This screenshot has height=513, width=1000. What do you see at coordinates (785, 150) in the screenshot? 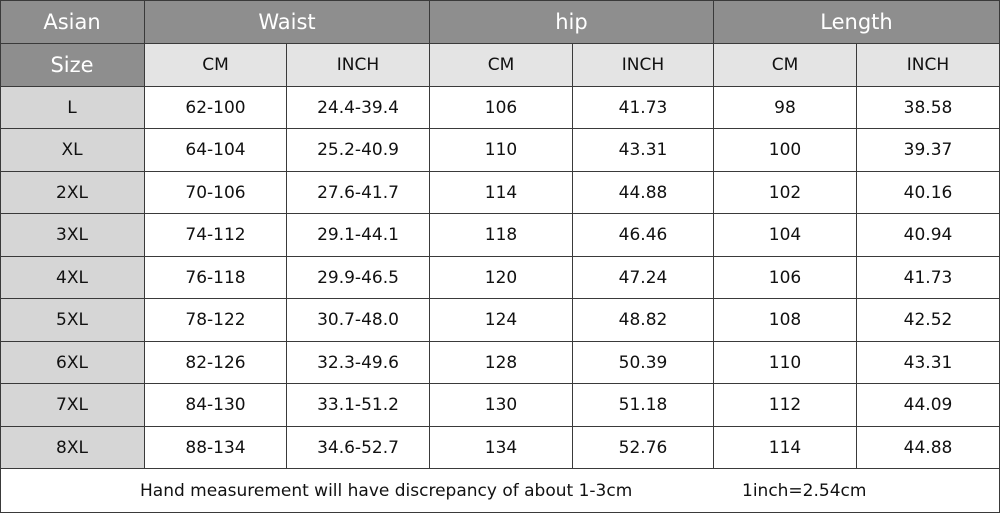
I see `value-cell: 100` at bounding box center [785, 150].